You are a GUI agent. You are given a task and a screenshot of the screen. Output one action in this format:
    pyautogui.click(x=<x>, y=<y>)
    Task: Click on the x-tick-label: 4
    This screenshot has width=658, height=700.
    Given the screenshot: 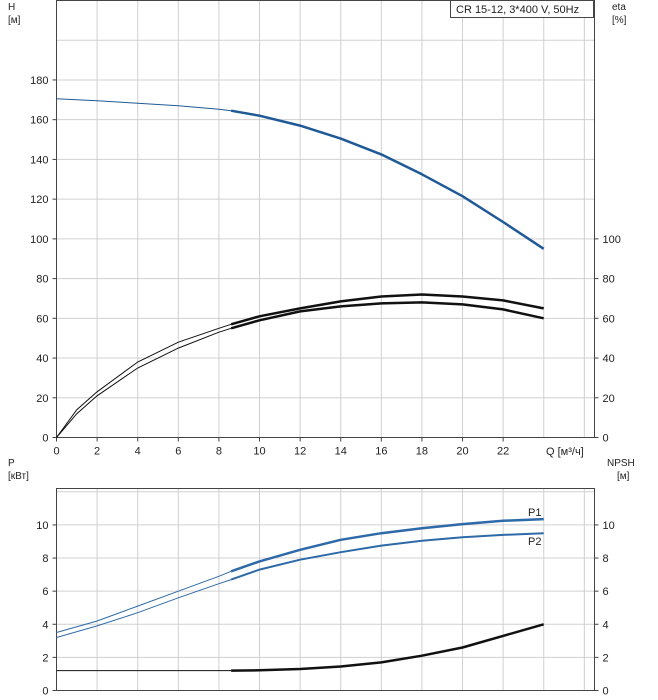 What is the action you would take?
    pyautogui.click(x=138, y=452)
    